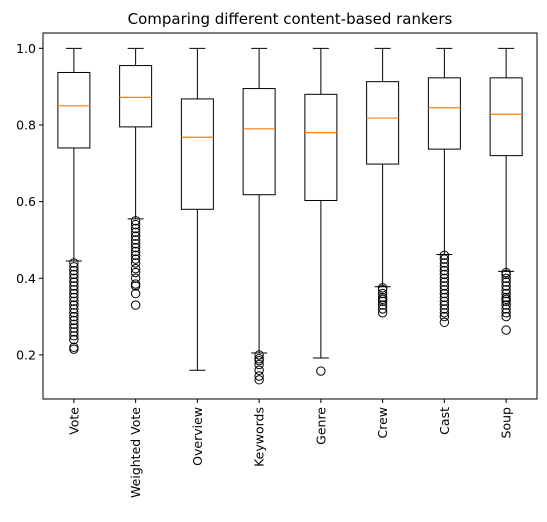  Describe the element at coordinates (444, 187) in the screenshot. I see `box-cast` at that location.